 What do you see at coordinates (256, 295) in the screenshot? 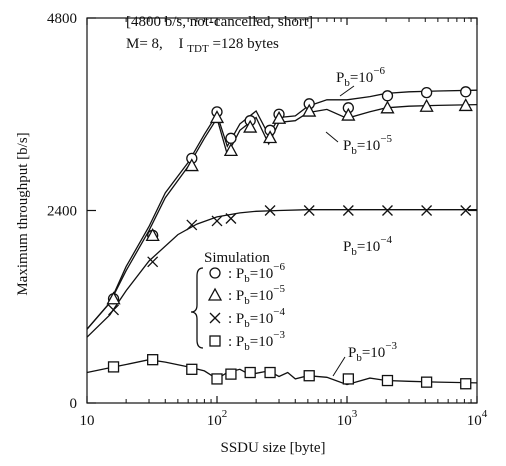
I see `legend-label-2: : Pb=10−5` at bounding box center [256, 295].